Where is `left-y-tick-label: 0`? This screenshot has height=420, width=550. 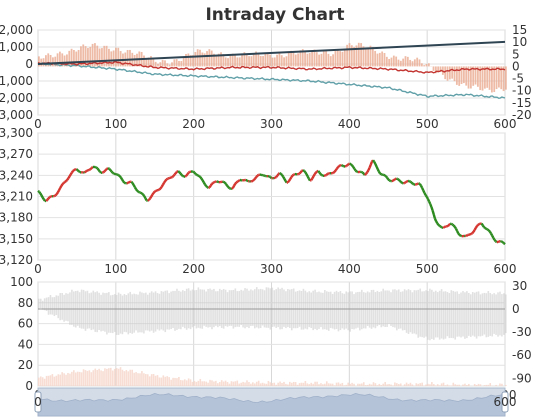 left-y-tick-label: 0 is located at coordinates (29, 64).